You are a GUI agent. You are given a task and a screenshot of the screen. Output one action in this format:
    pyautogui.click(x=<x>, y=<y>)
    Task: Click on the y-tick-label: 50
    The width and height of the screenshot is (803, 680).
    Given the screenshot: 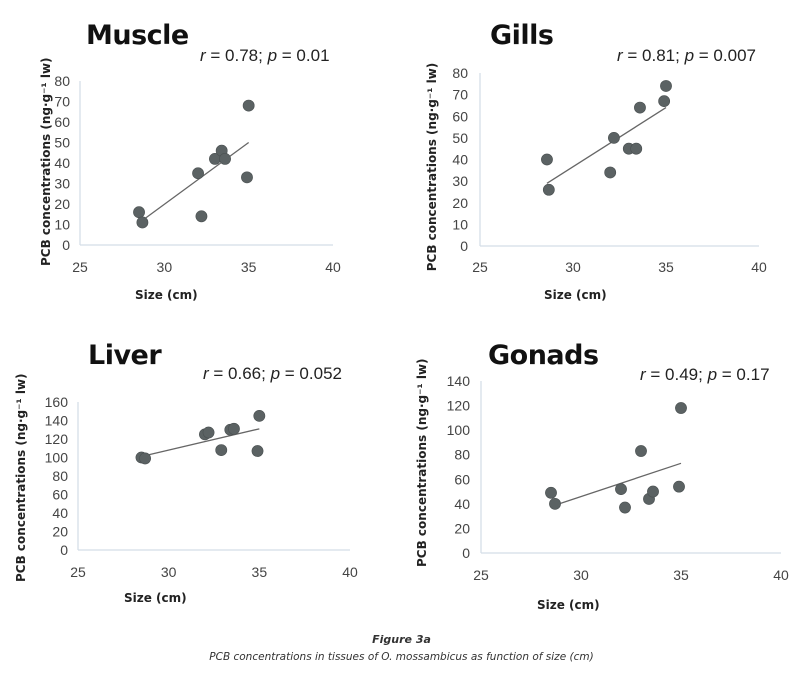 What is the action you would take?
    pyautogui.click(x=460, y=138)
    